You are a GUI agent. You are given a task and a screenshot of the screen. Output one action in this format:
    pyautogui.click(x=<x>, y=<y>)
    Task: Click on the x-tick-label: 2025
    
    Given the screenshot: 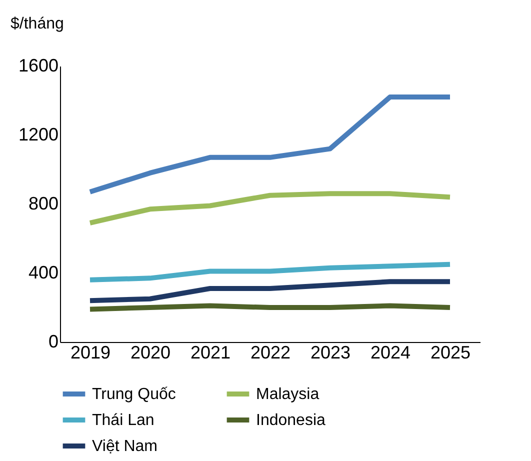 What is the action you would take?
    pyautogui.click(x=450, y=352)
    